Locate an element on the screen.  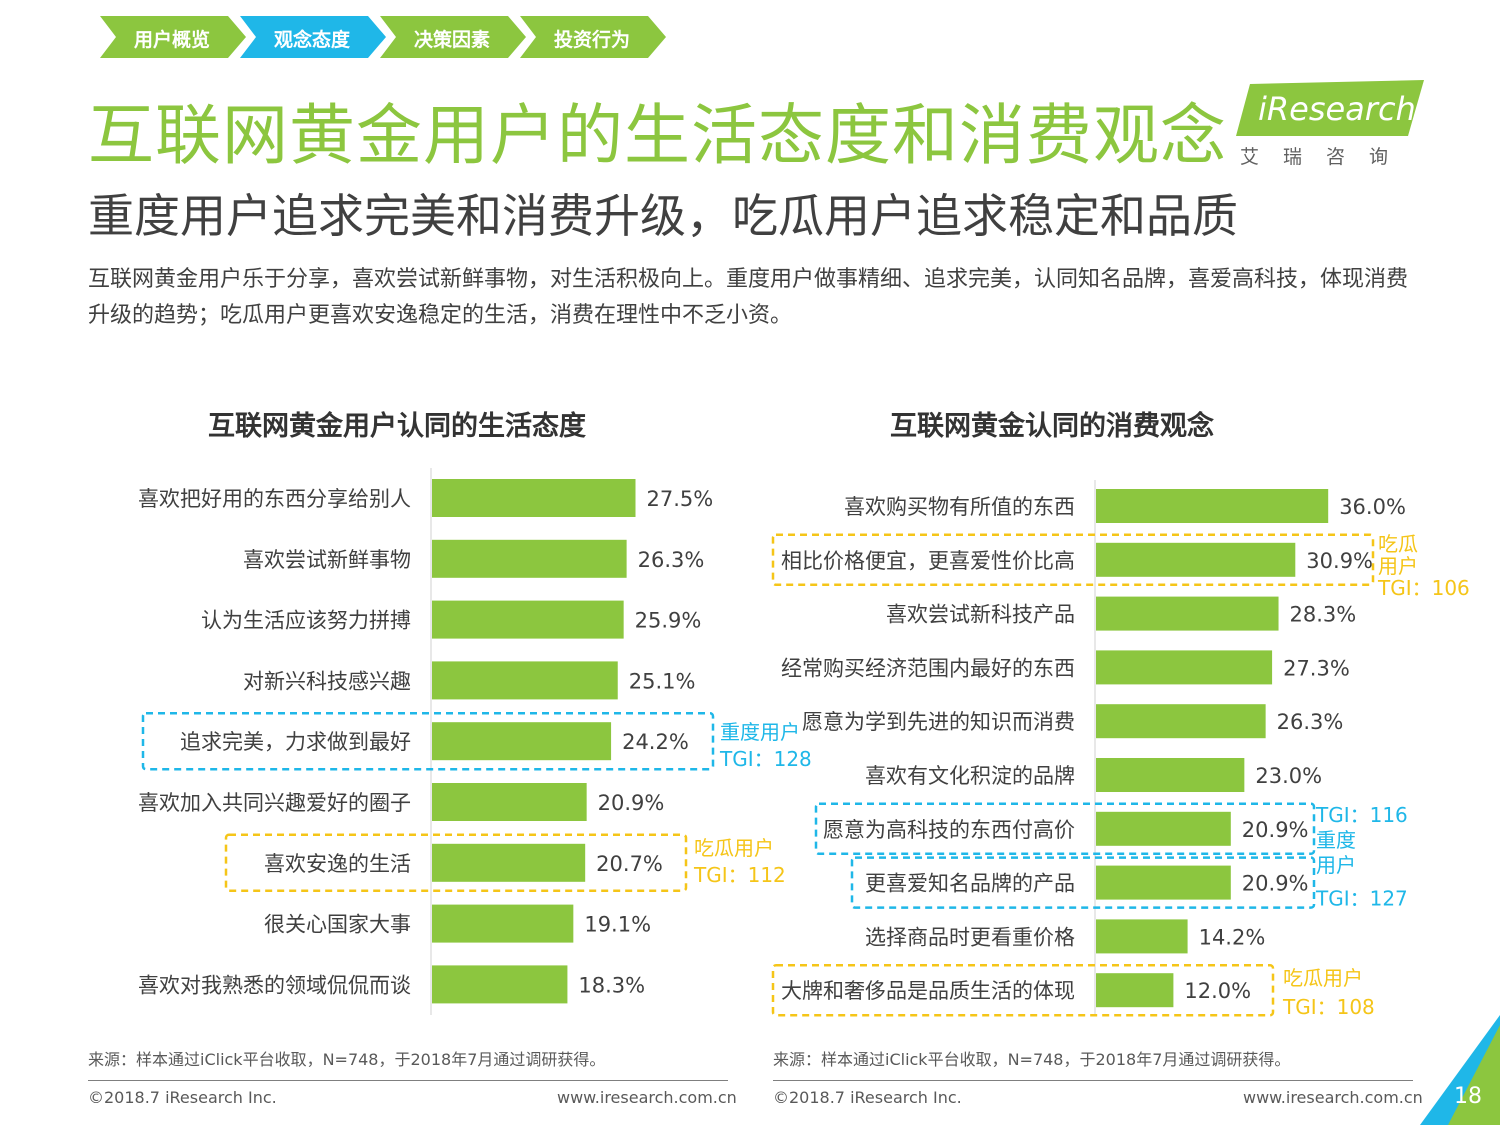
corner-decoration is located at coordinates (1460, 1070).